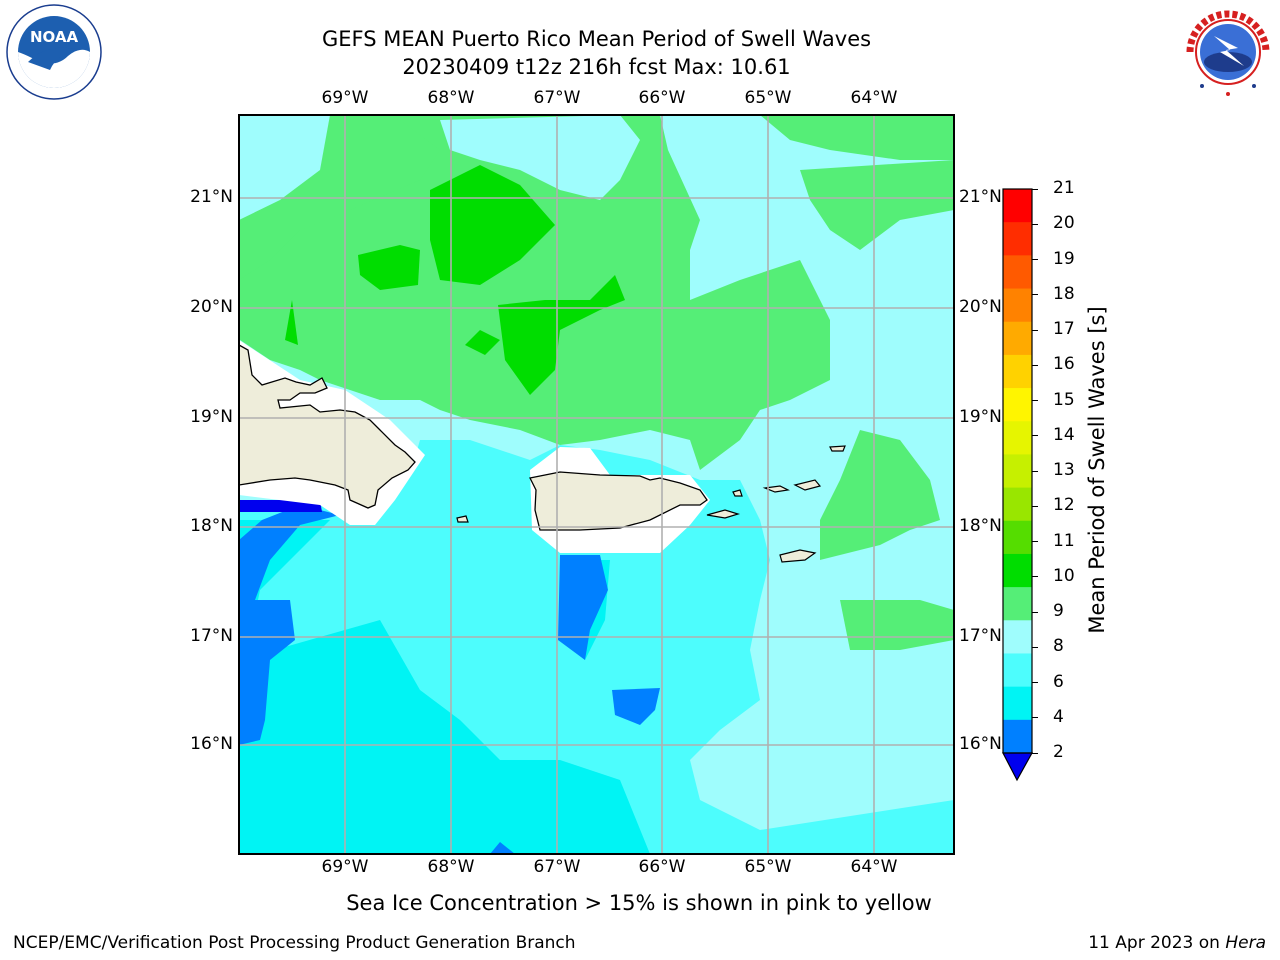 The height and width of the screenshot is (960, 1280). Describe the element at coordinates (776, 489) in the screenshot. I see `land-st-thomas` at that location.